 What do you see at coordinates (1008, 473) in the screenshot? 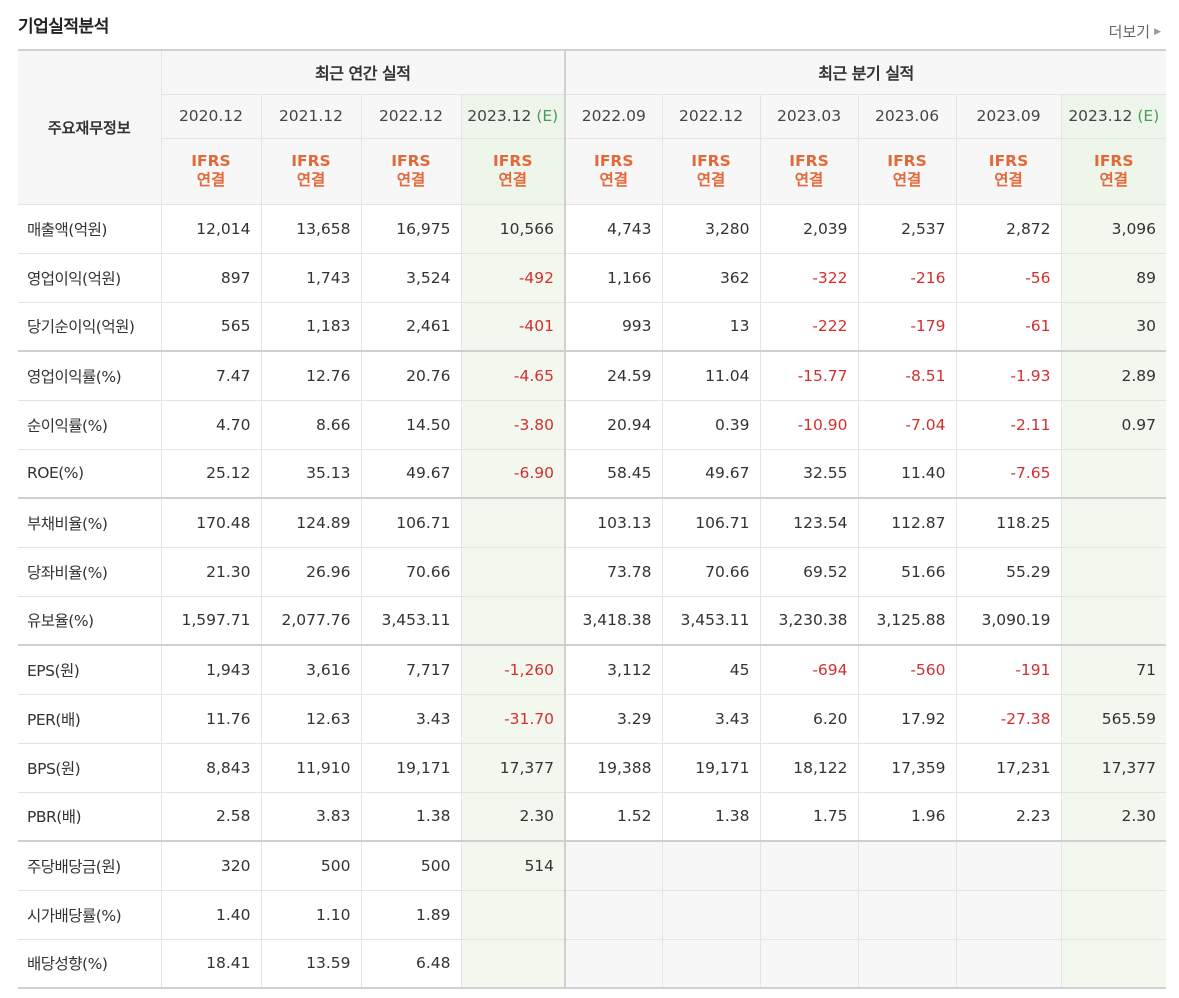
I see `table-cell: -7.65` at bounding box center [1008, 473].